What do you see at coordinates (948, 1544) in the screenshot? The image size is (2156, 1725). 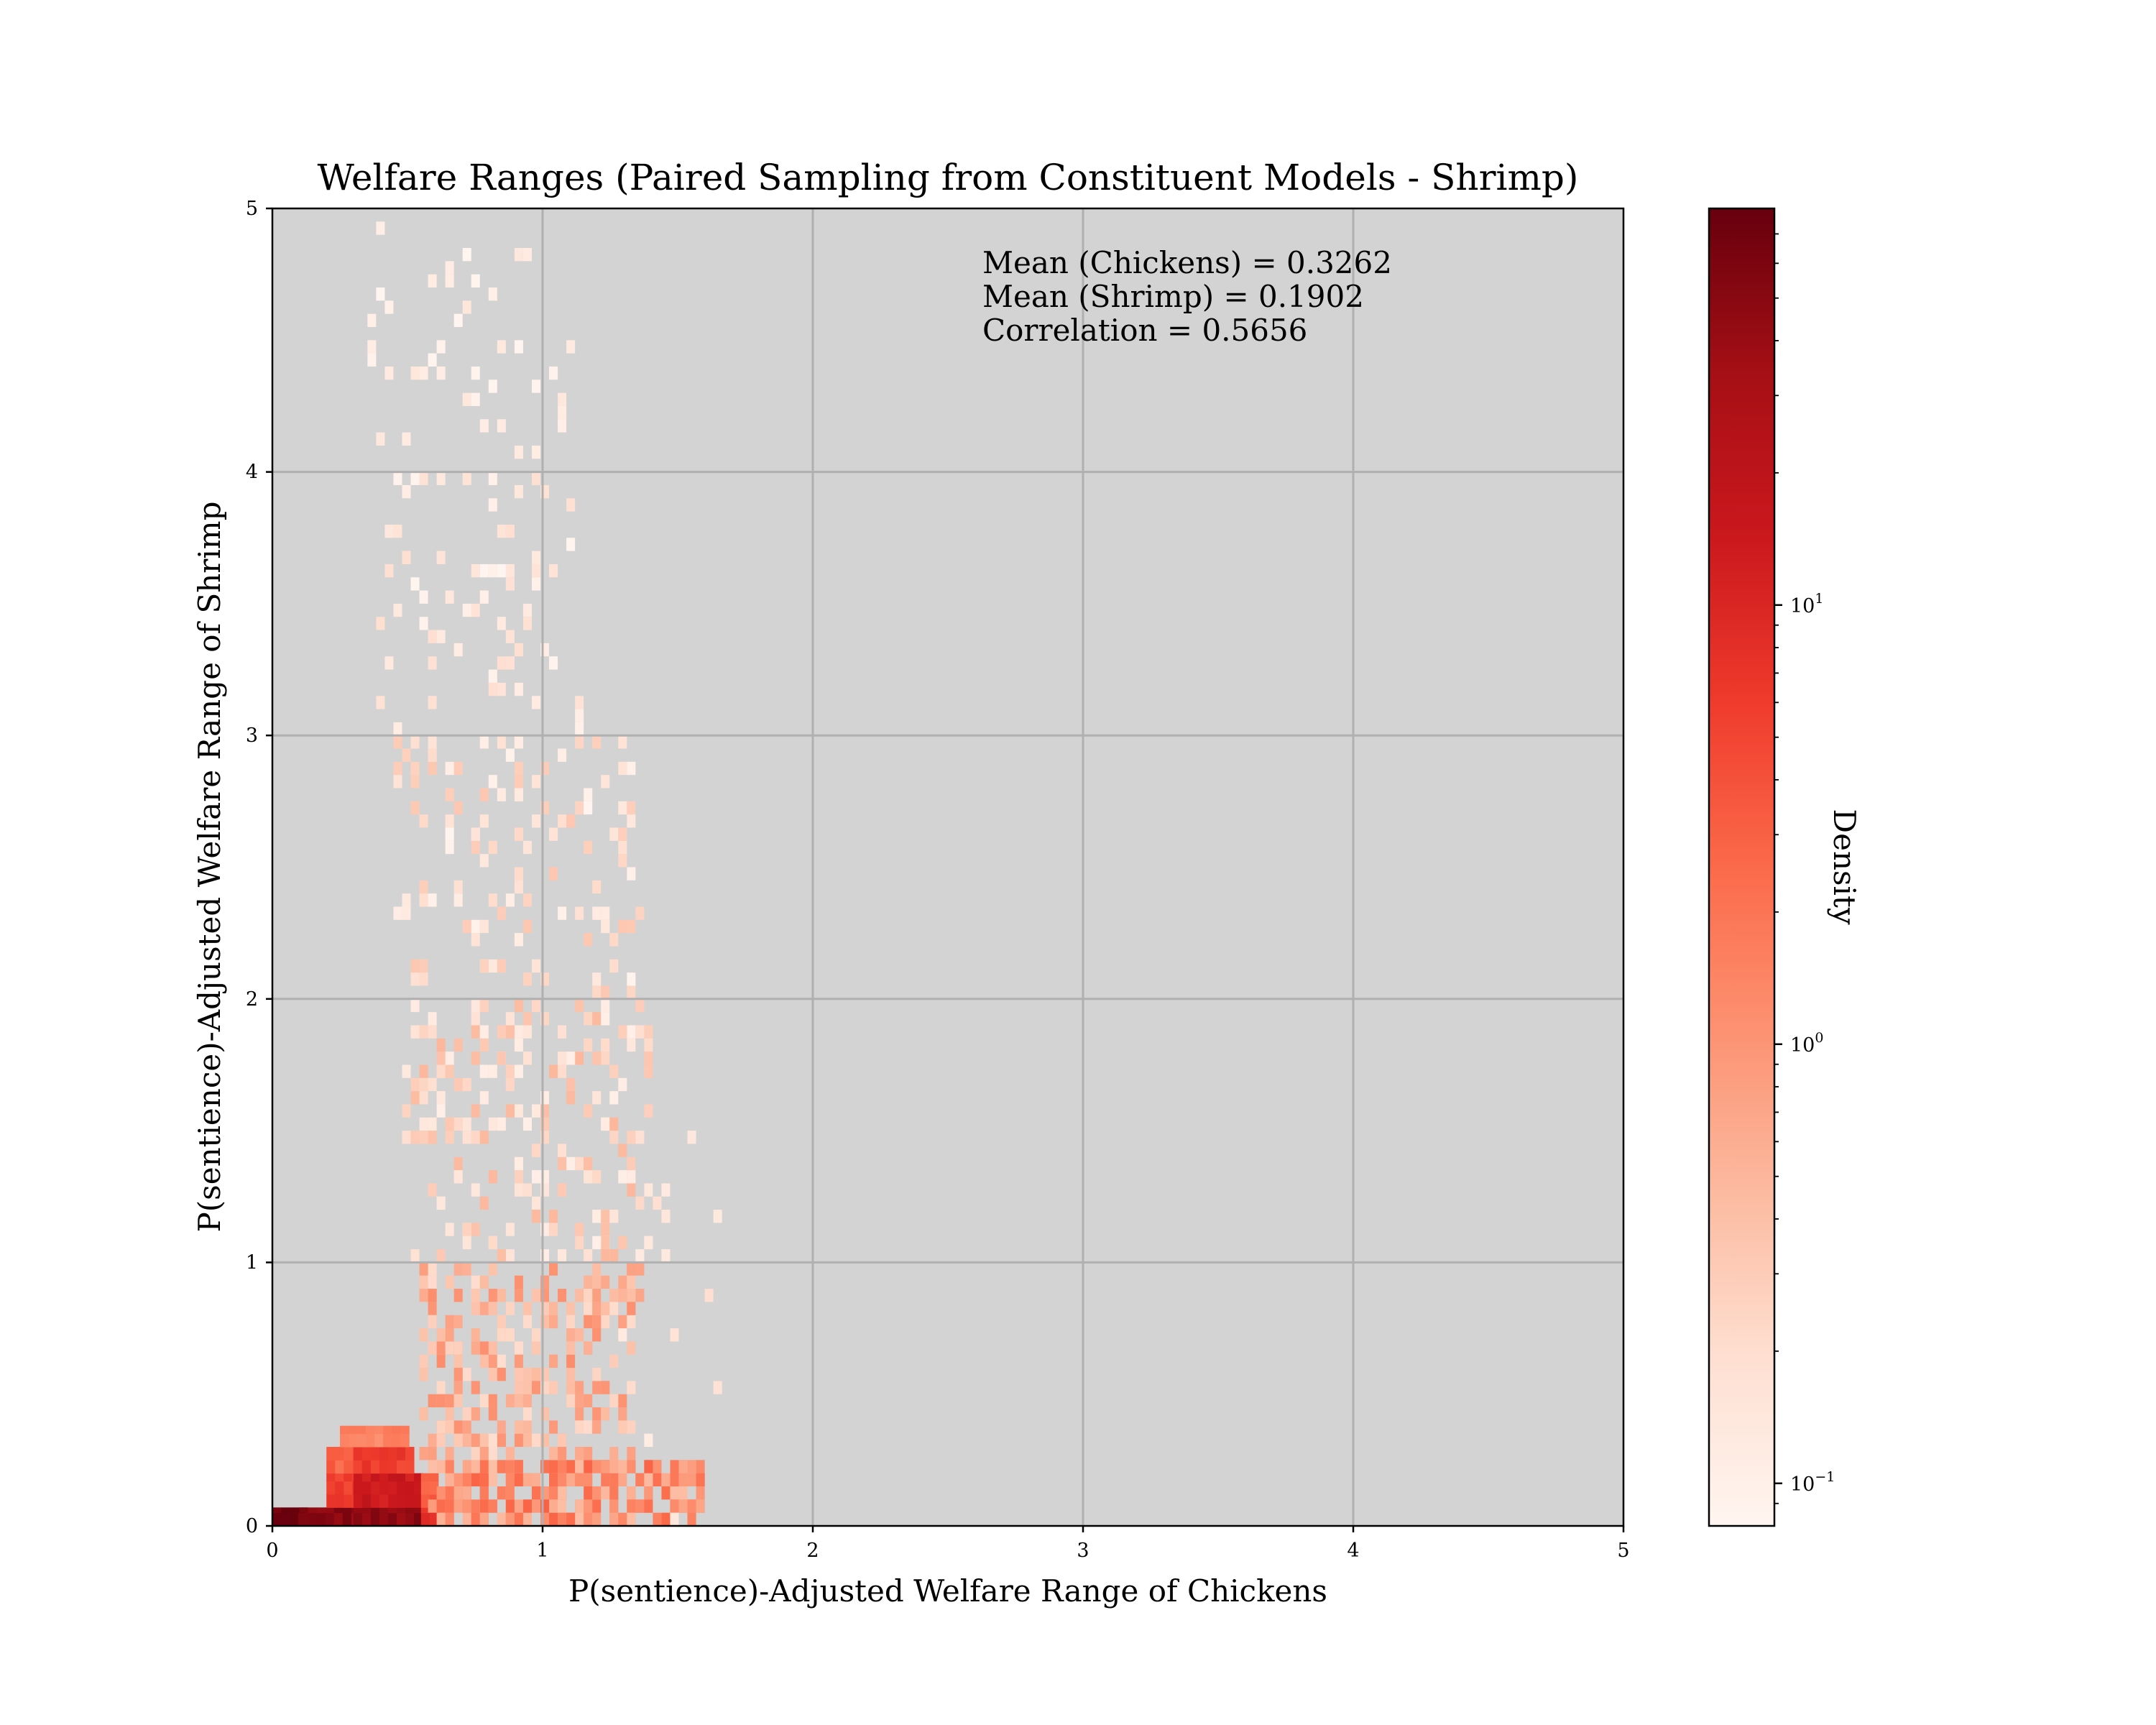 I see `x-axis-ticks: 0 1 2 3 4 5` at bounding box center [948, 1544].